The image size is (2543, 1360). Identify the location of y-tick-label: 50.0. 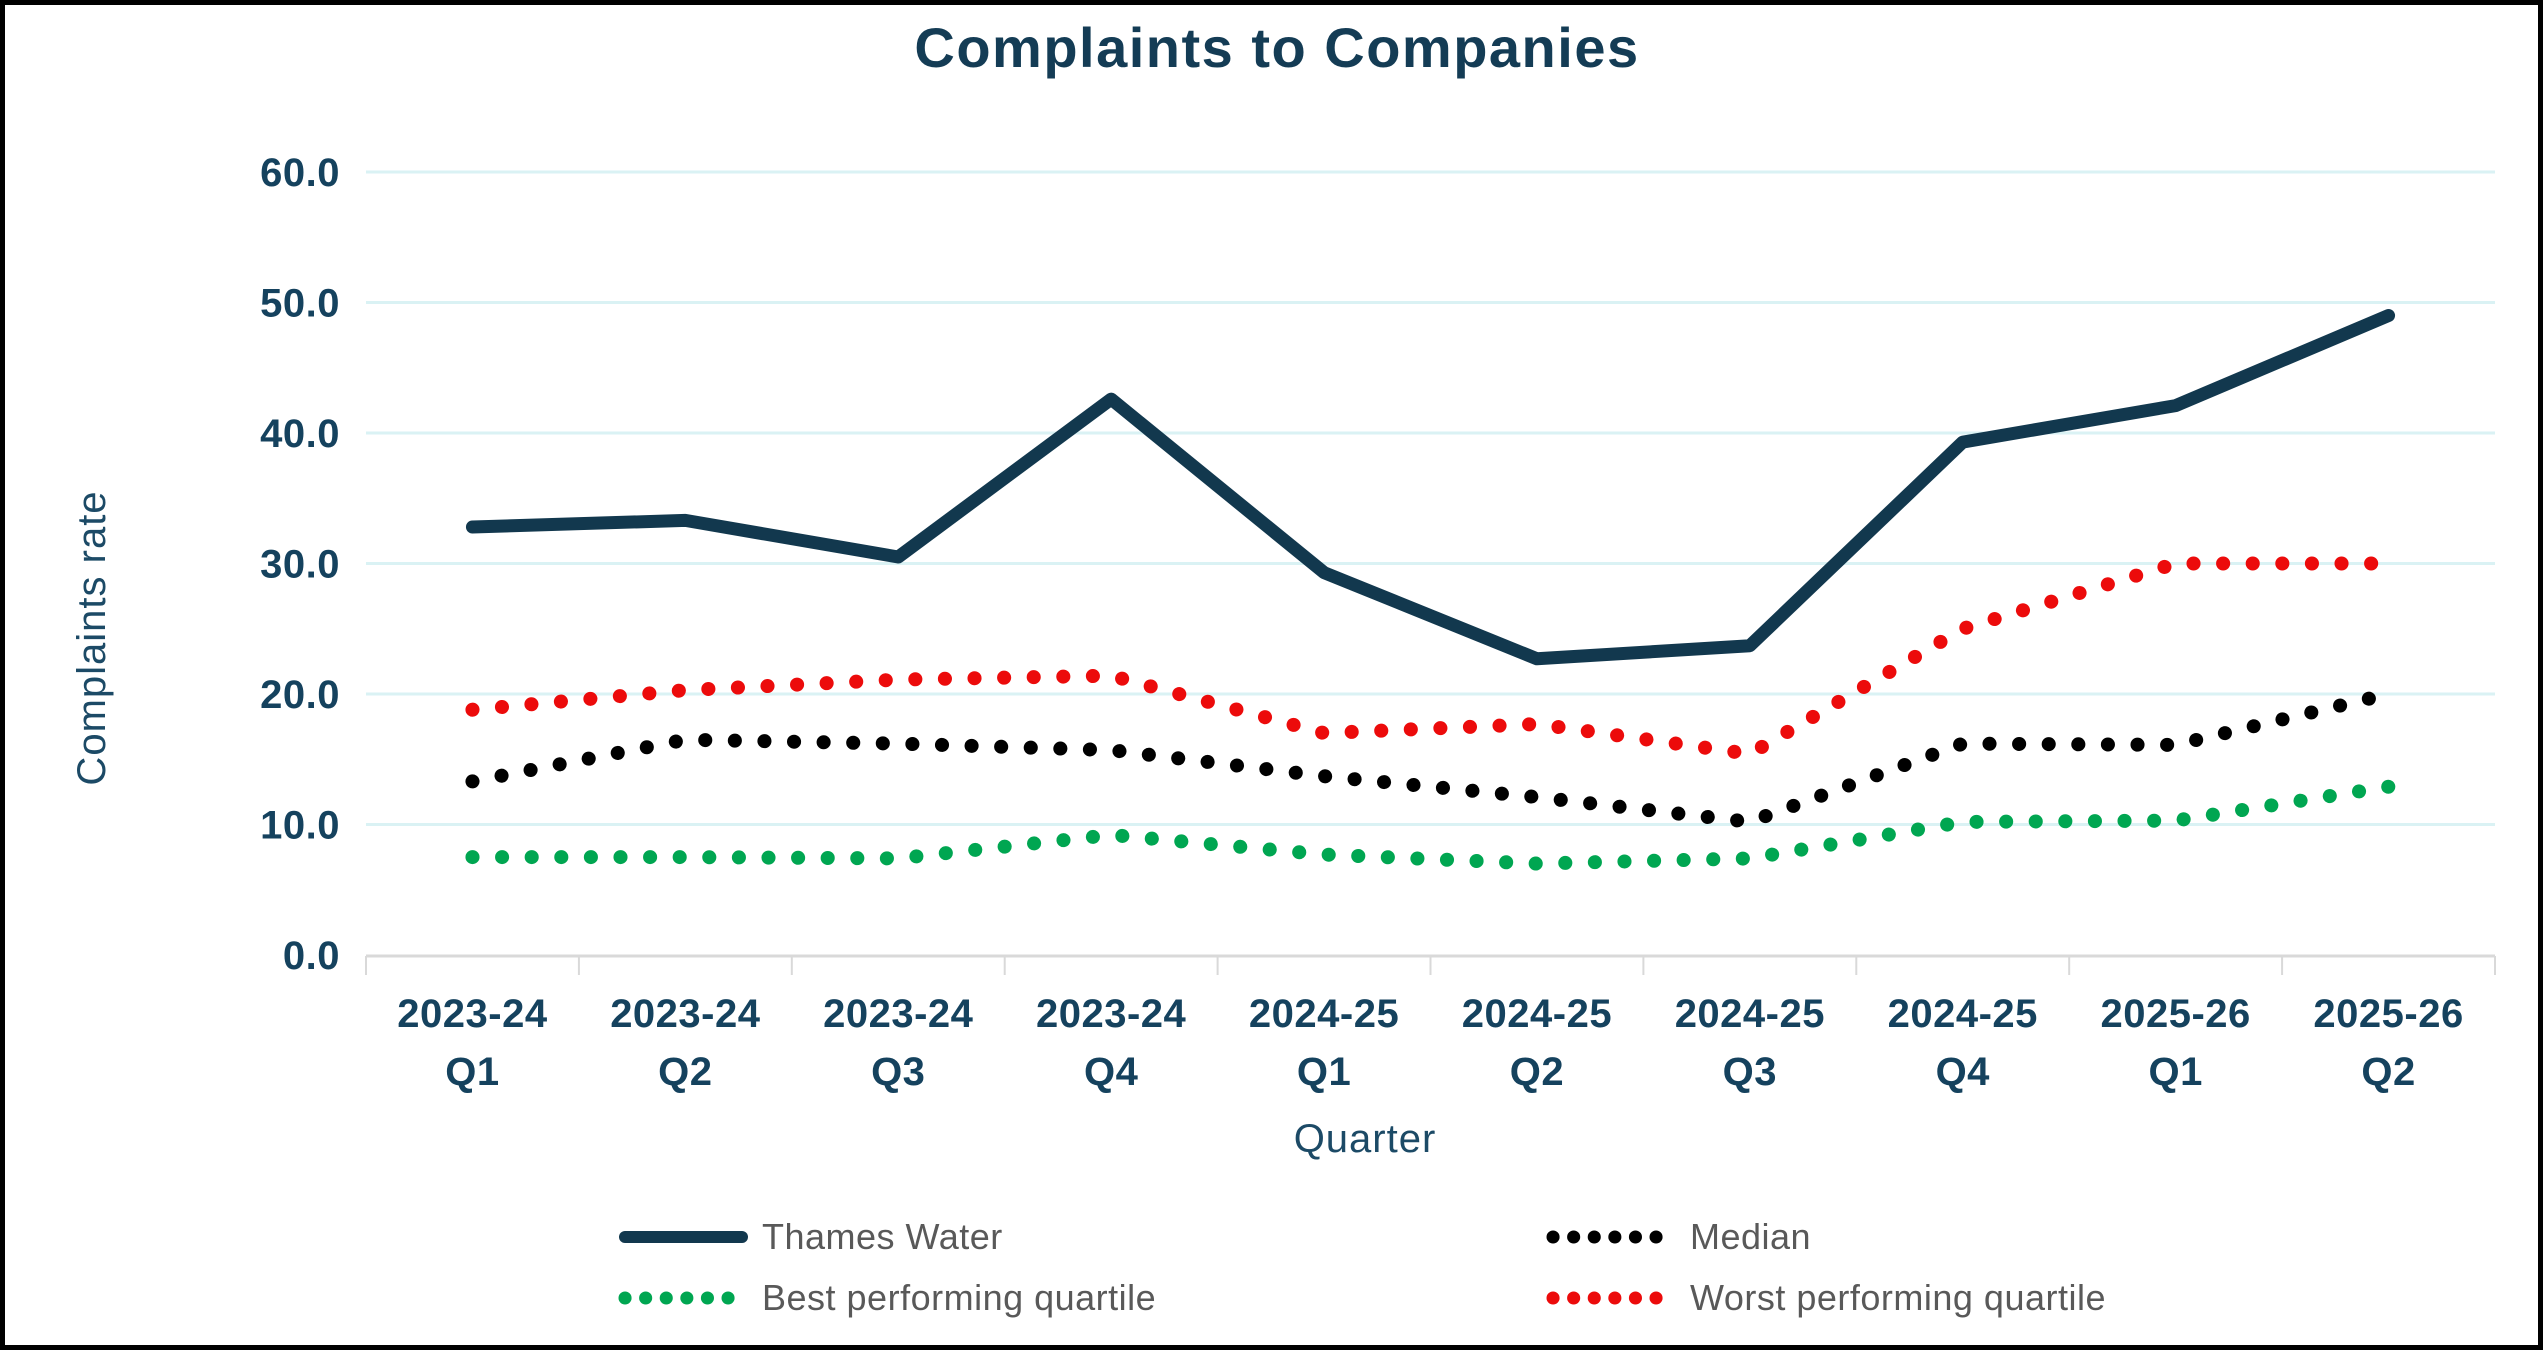
(300, 304).